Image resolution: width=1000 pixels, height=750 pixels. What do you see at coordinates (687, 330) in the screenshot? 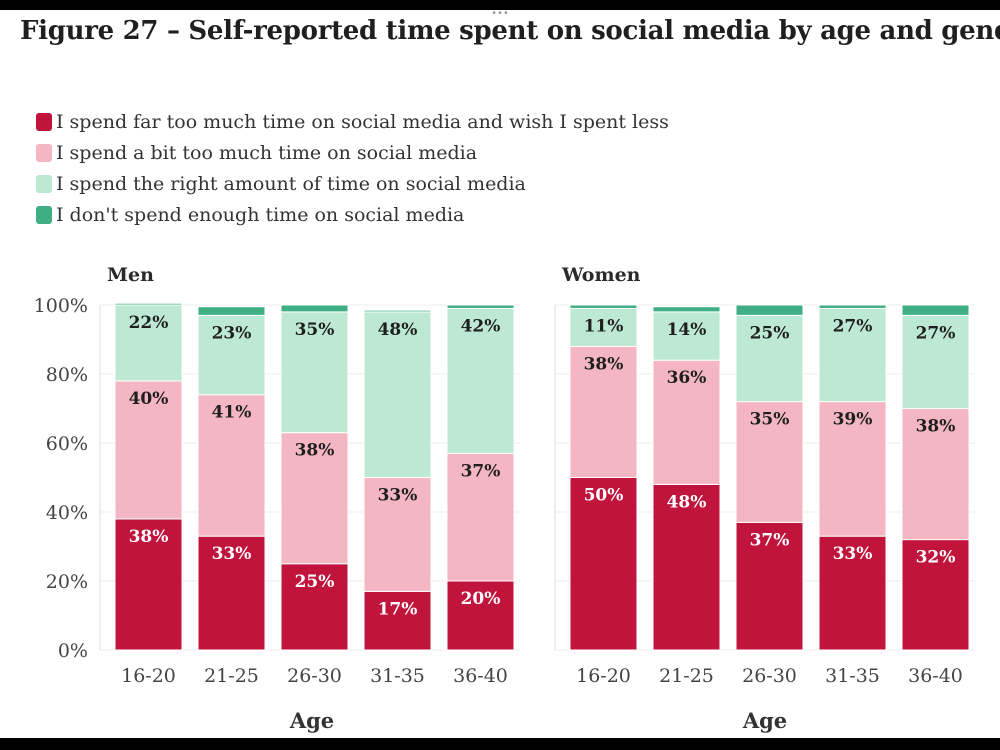
I see `data-label: 14%` at bounding box center [687, 330].